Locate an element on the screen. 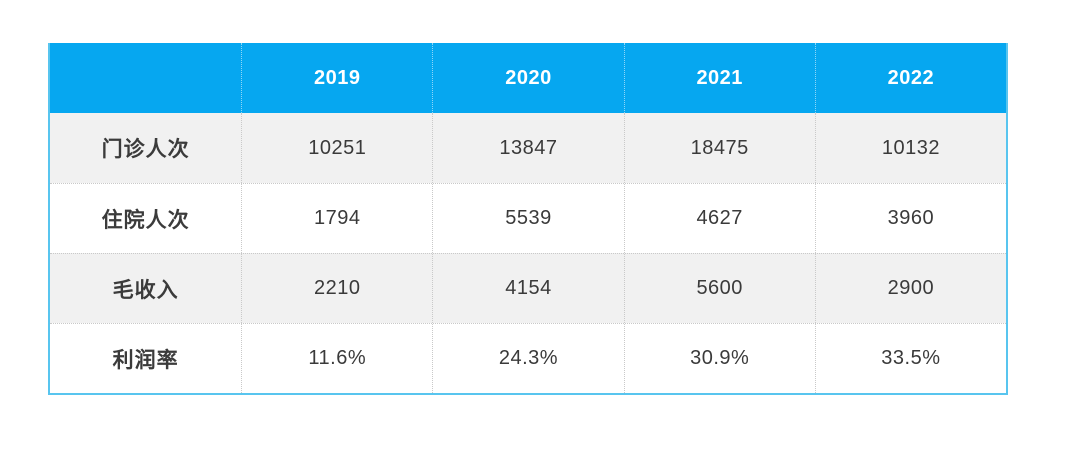 This screenshot has width=1080, height=461. table-header-row: 2019 2020 2021 2022 is located at coordinates (528, 78).